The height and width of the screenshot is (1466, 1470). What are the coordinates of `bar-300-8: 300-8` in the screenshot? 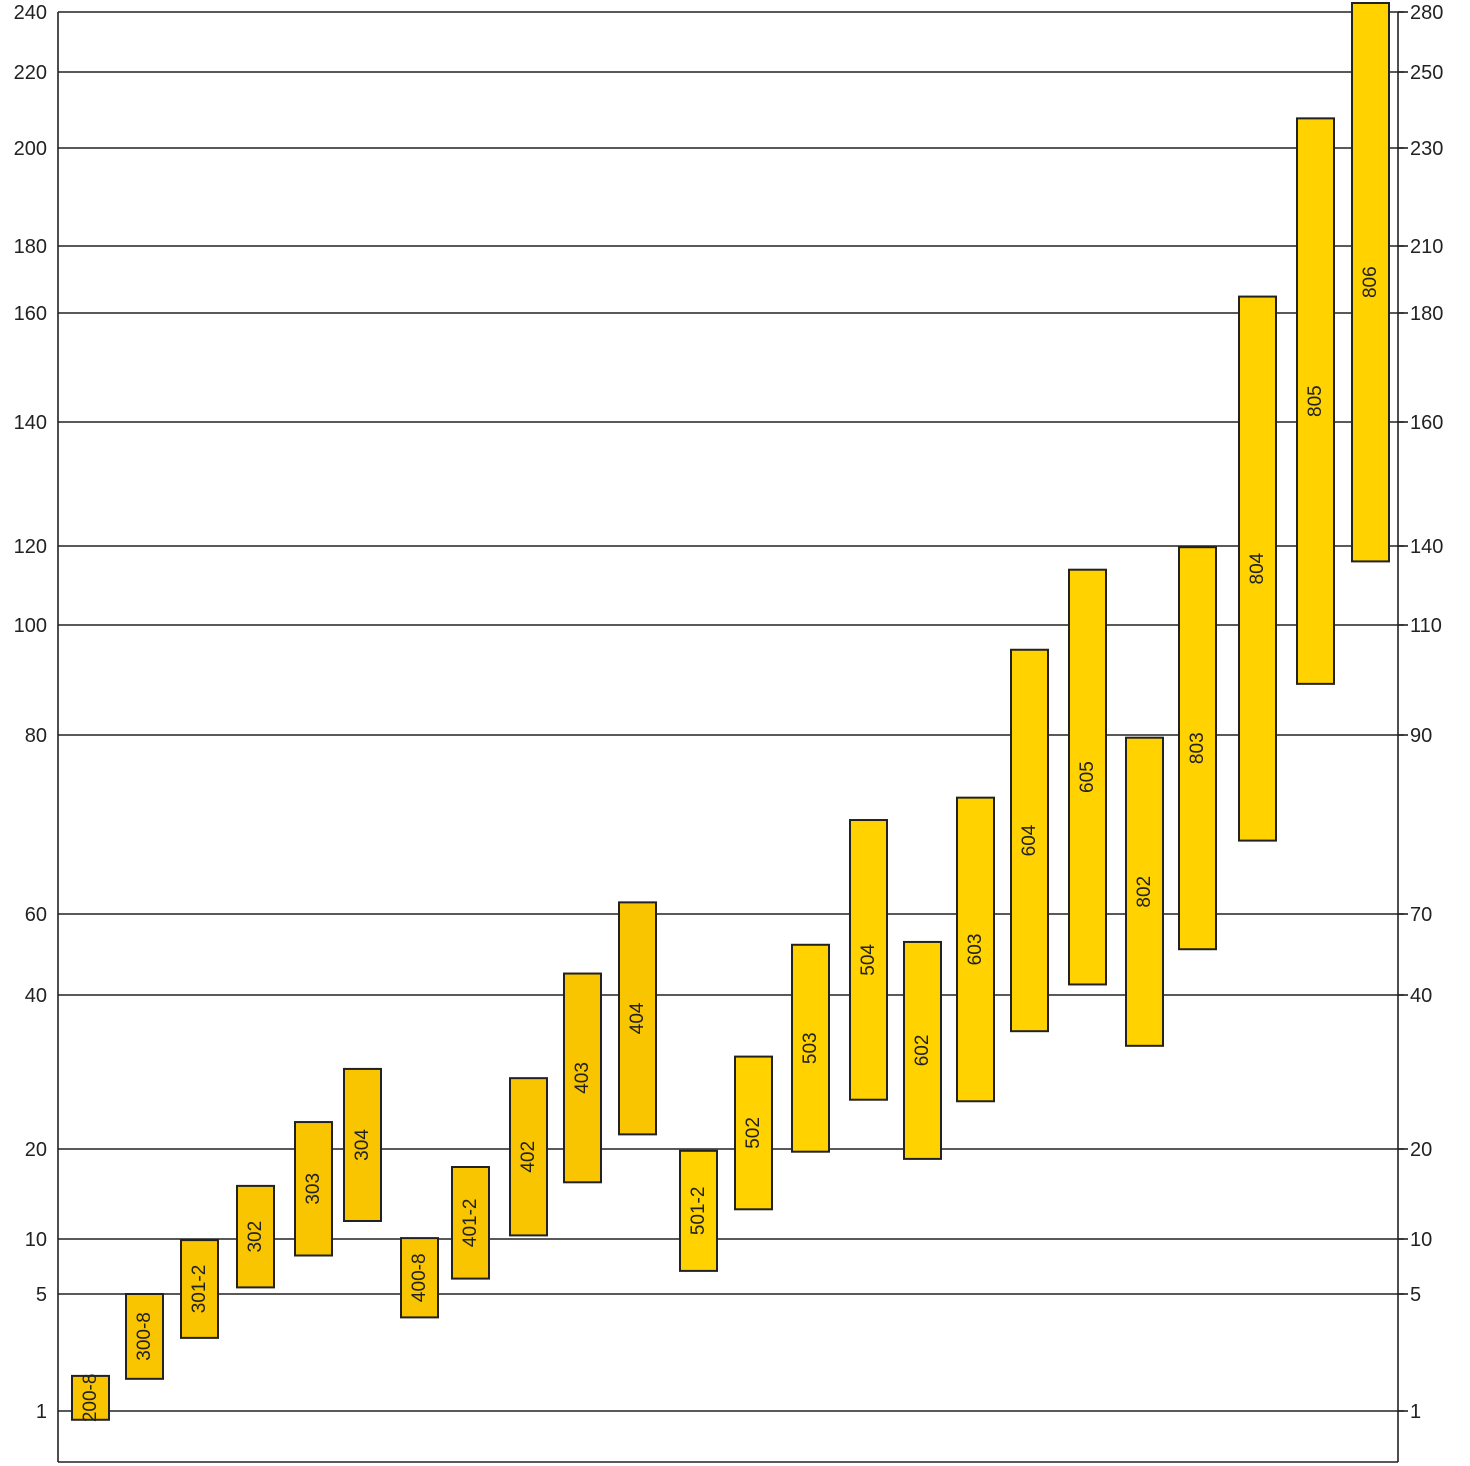 It's located at (144, 1336).